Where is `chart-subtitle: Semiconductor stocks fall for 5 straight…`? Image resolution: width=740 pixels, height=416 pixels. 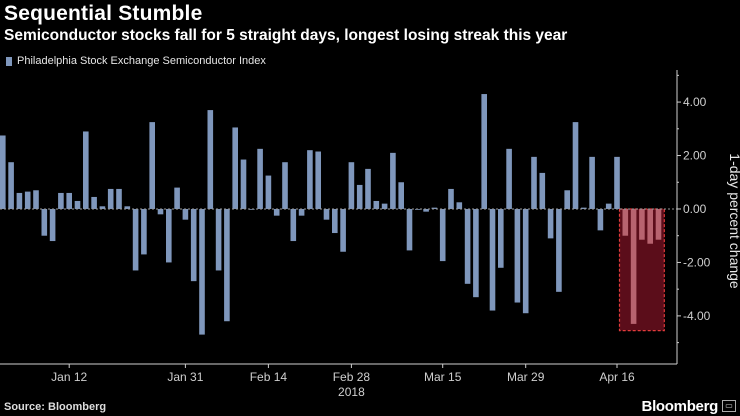
chart-subtitle: Semiconductor stocks fall for 5 straight… is located at coordinates (286, 35).